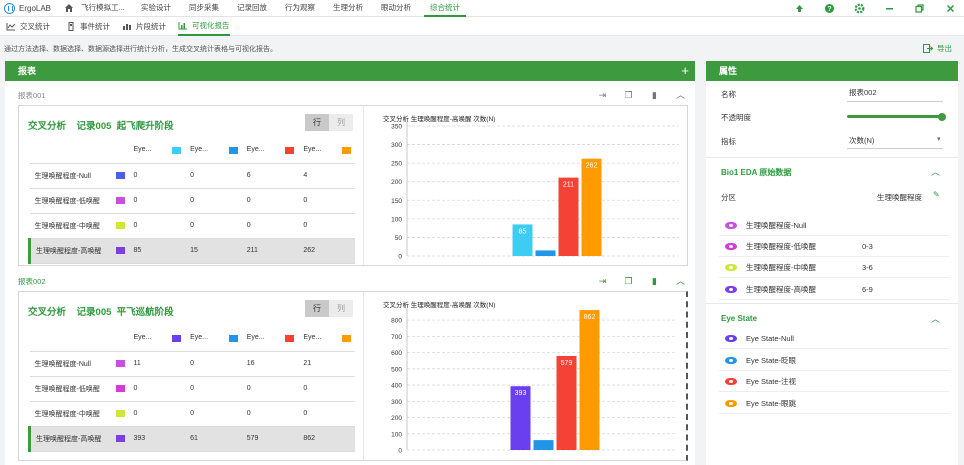 Image resolution: width=964 pixels, height=465 pixels. Describe the element at coordinates (35, 8) in the screenshot. I see `app-name: ErgoLAB` at that location.